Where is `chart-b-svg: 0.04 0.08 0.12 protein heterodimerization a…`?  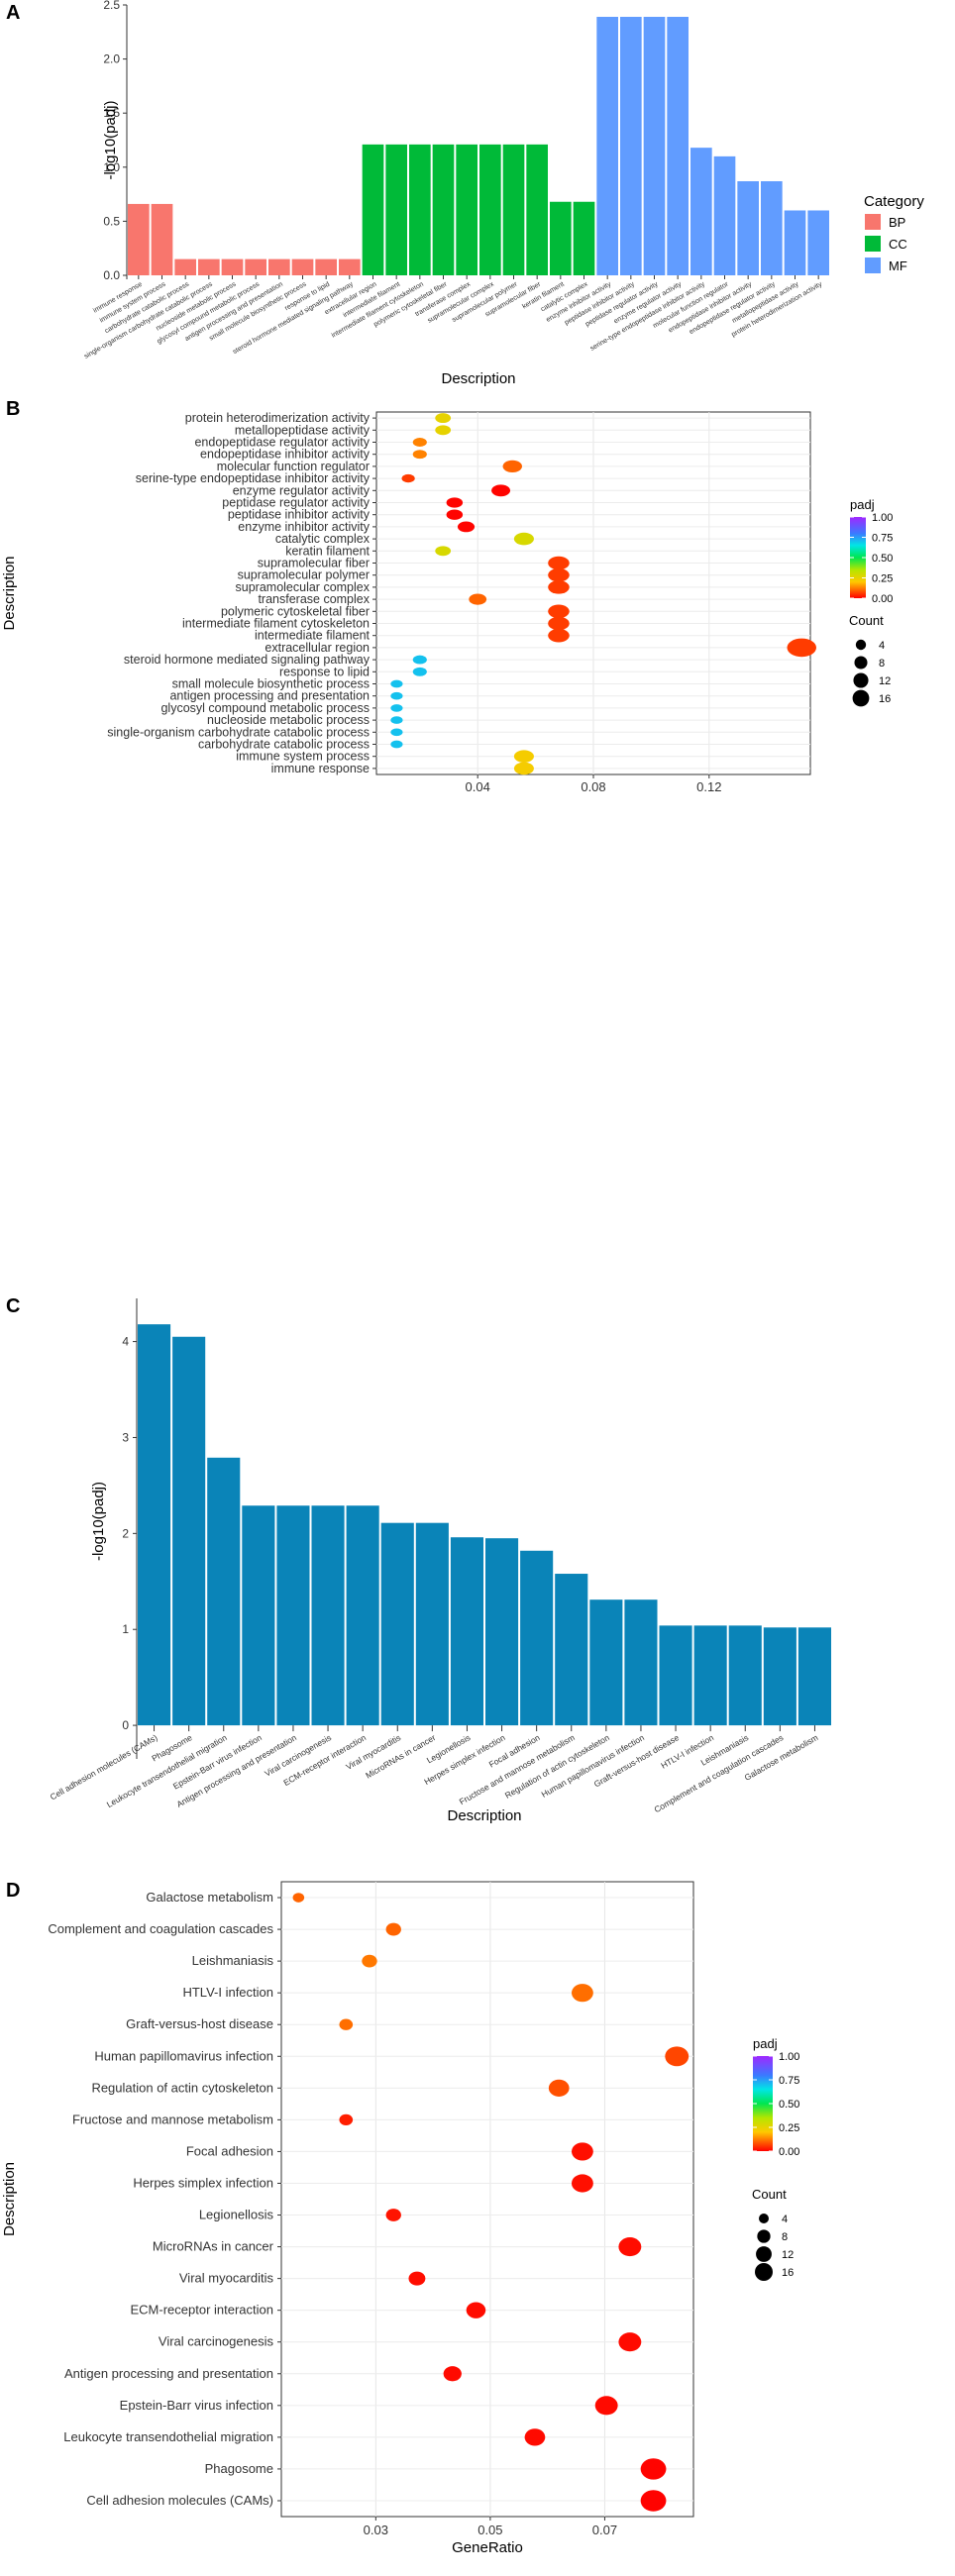
chart-b-svg: 0.04 0.08 0.12 protein heterodimerization a… is located at coordinates (447, 611).